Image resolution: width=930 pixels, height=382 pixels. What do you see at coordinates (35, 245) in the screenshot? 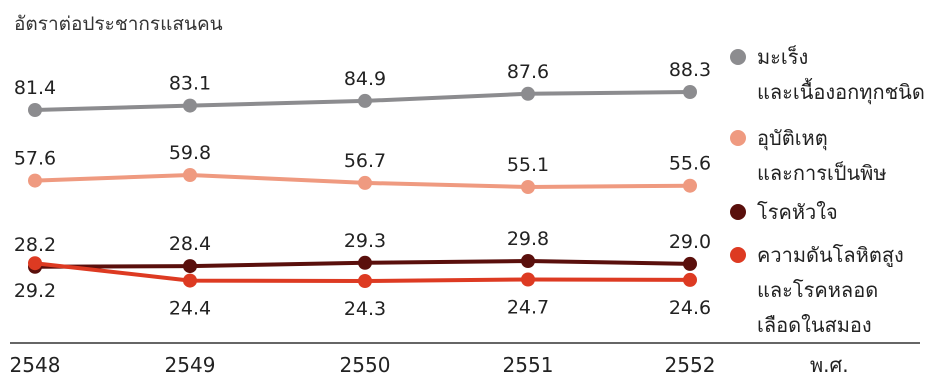
I see `data-label: 28.2` at bounding box center [35, 245].